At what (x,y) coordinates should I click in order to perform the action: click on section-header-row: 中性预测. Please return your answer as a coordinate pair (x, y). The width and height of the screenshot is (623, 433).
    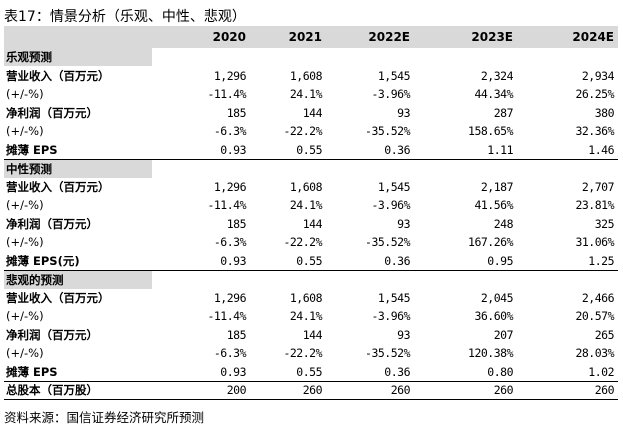
    Looking at the image, I should click on (311, 168).